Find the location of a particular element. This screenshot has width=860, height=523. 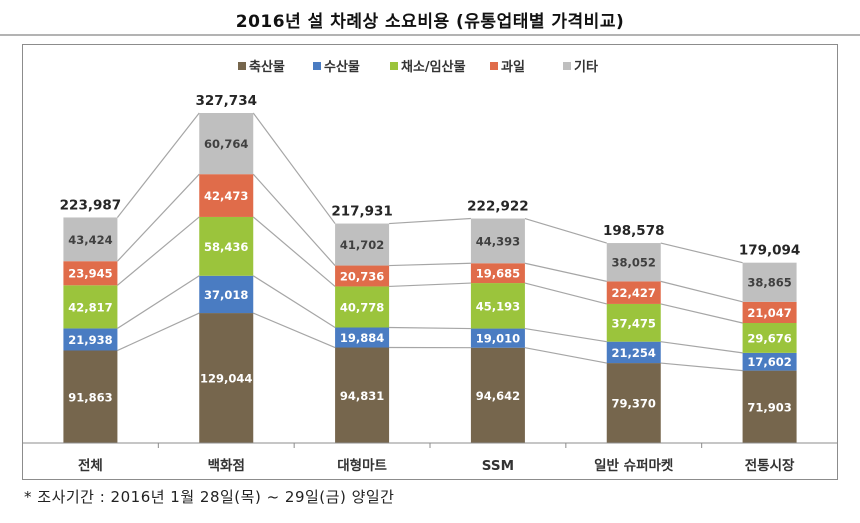

x-tick-label: 일반 슈퍼마켓 is located at coordinates (634, 465).